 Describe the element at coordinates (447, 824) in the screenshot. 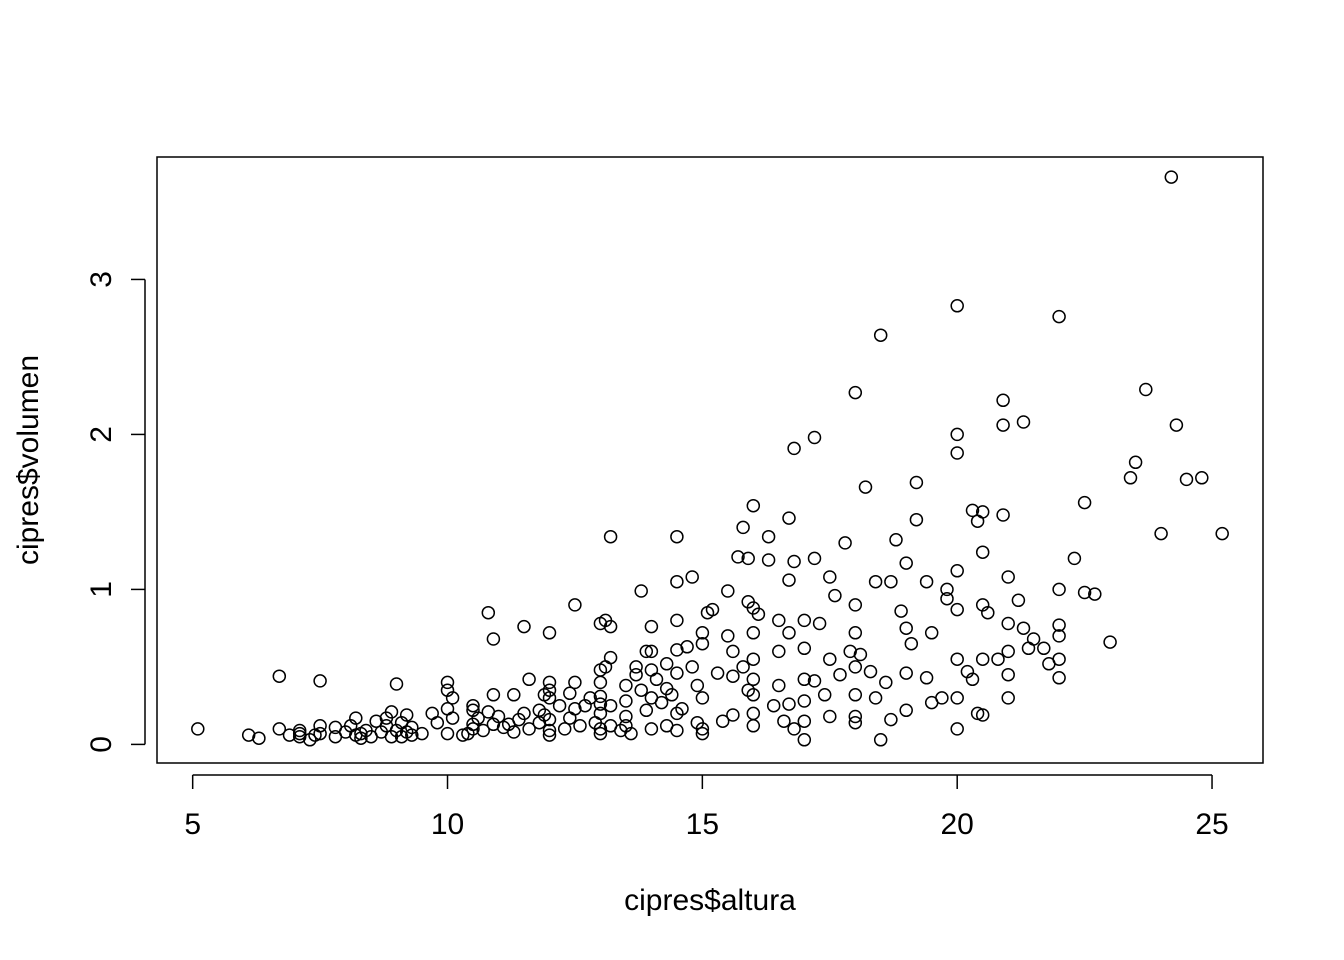

I see `x-tick-label: 10` at that location.